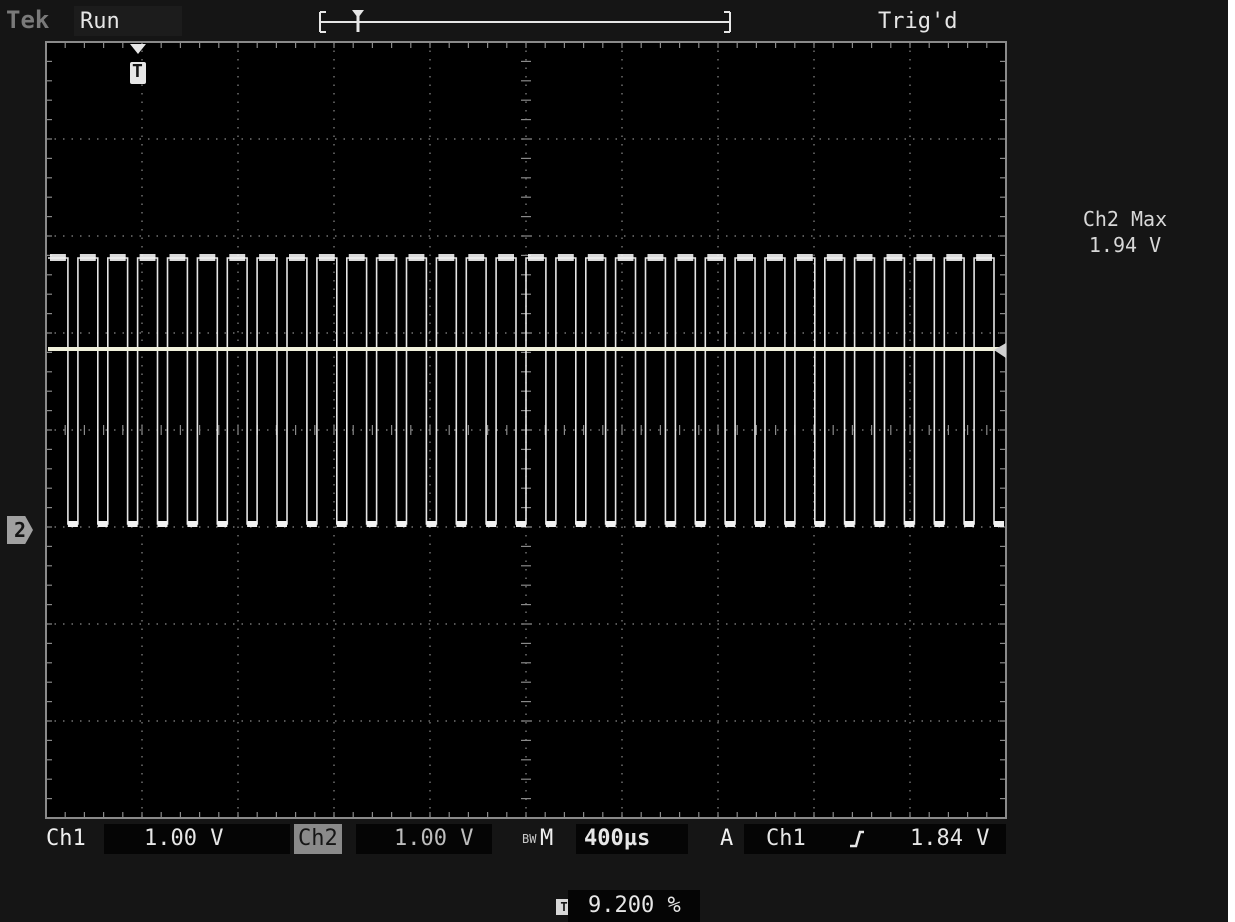 This screenshot has height=922, width=1235. What do you see at coordinates (918, 21) in the screenshot?
I see `trigger-status-label: Trig'd` at bounding box center [918, 21].